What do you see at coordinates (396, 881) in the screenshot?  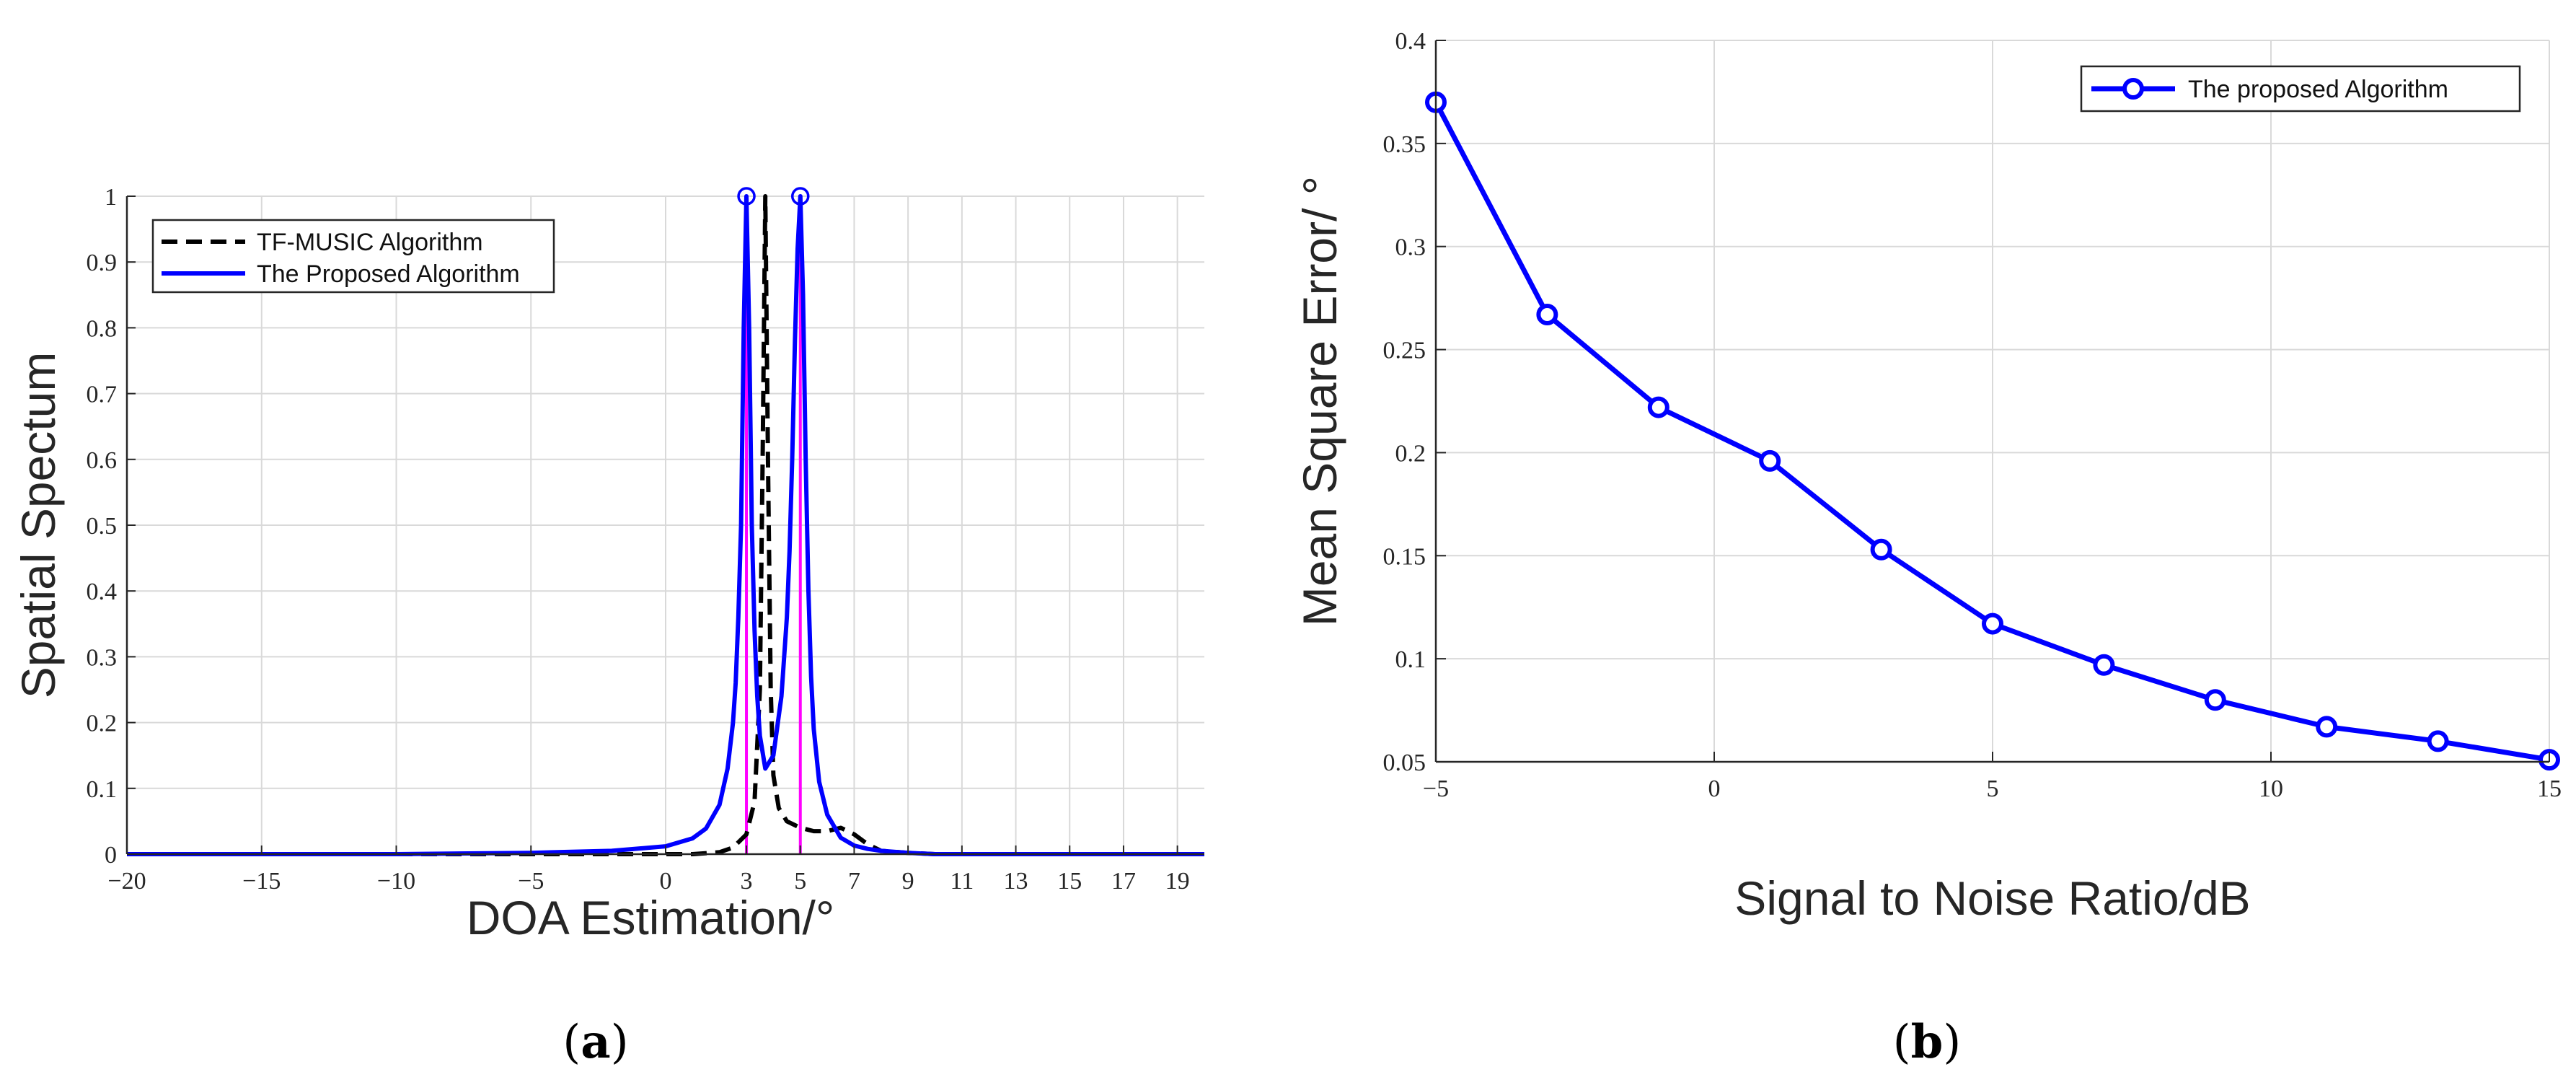 I see `panel-a-x-tick-label: −10` at bounding box center [396, 881].